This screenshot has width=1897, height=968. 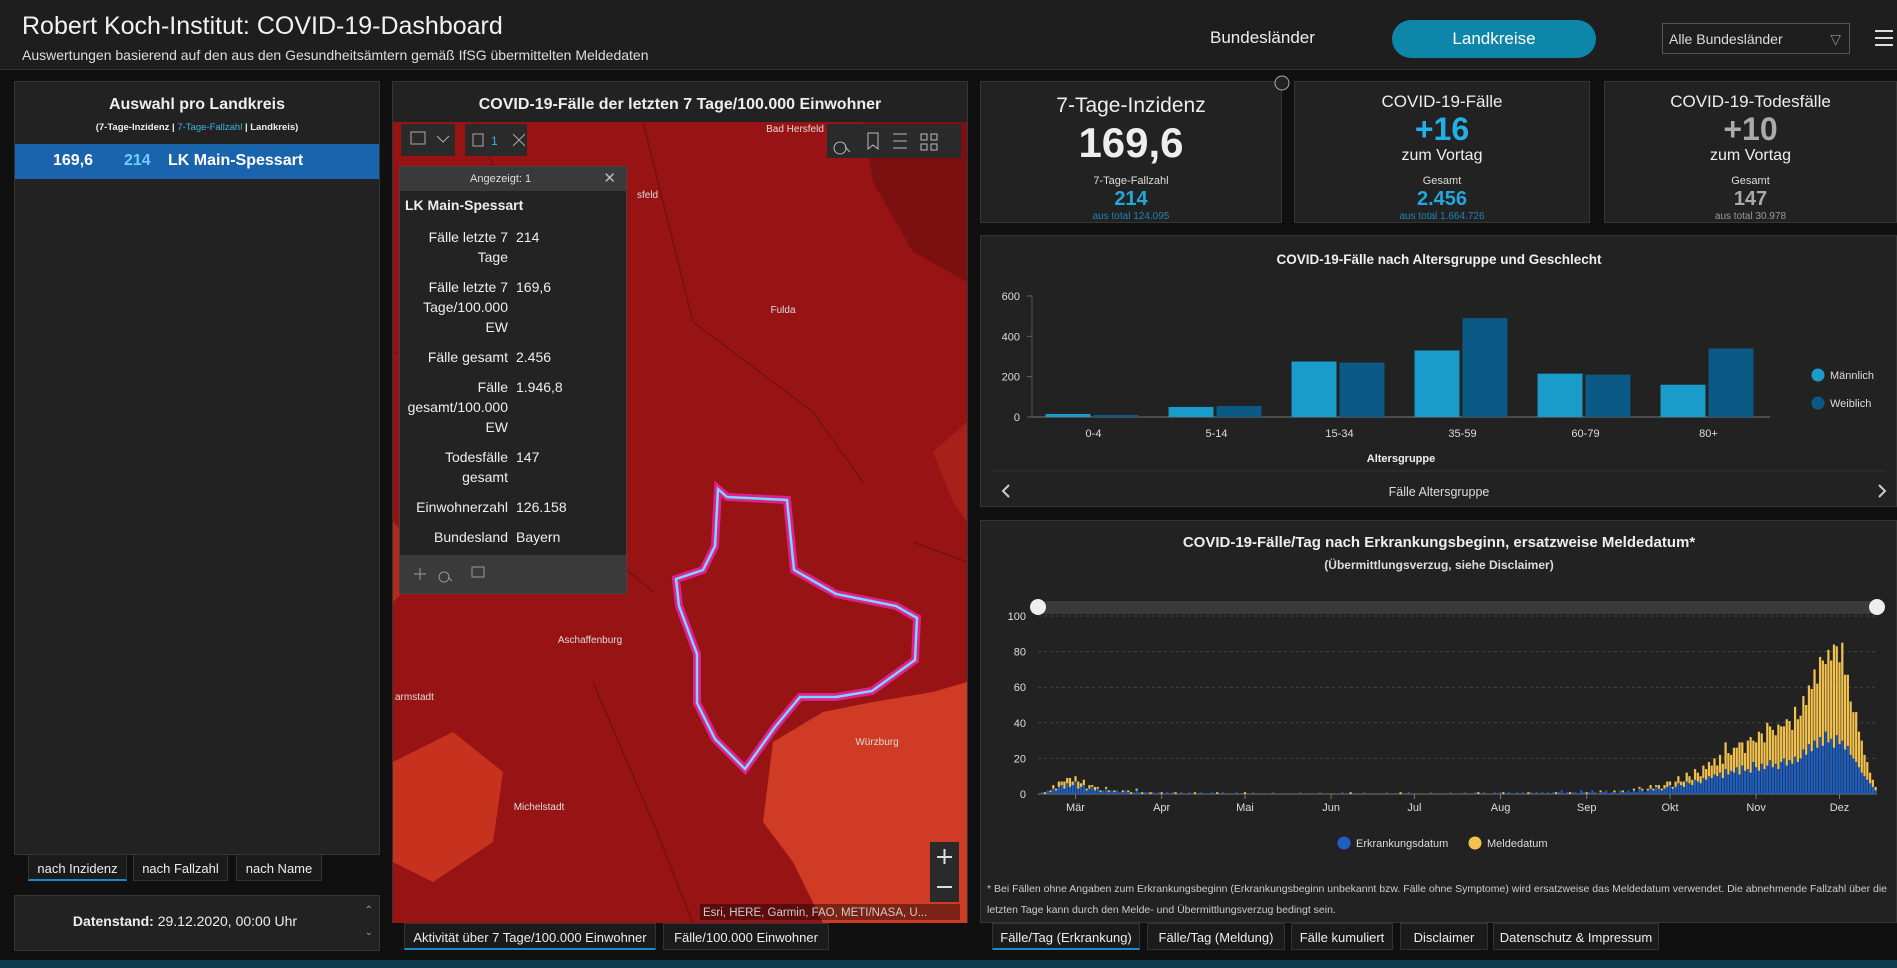 I want to click on tab: Fälle/Tag (Erkrankung), so click(x=1066, y=936).